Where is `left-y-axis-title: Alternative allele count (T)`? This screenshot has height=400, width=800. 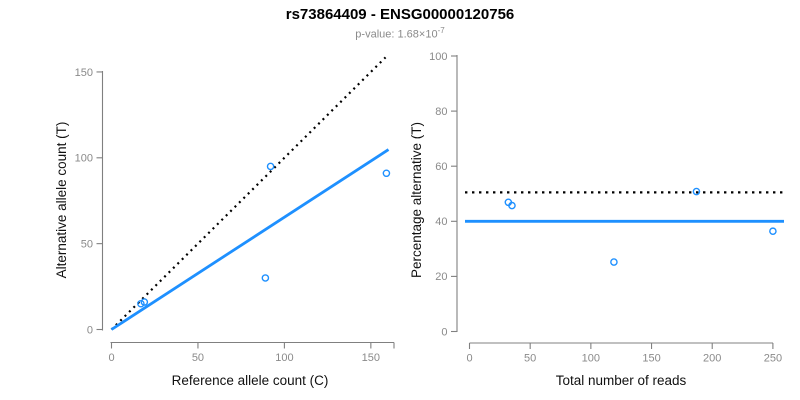
left-y-axis-title: Alternative allele count (T) is located at coordinates (61, 200).